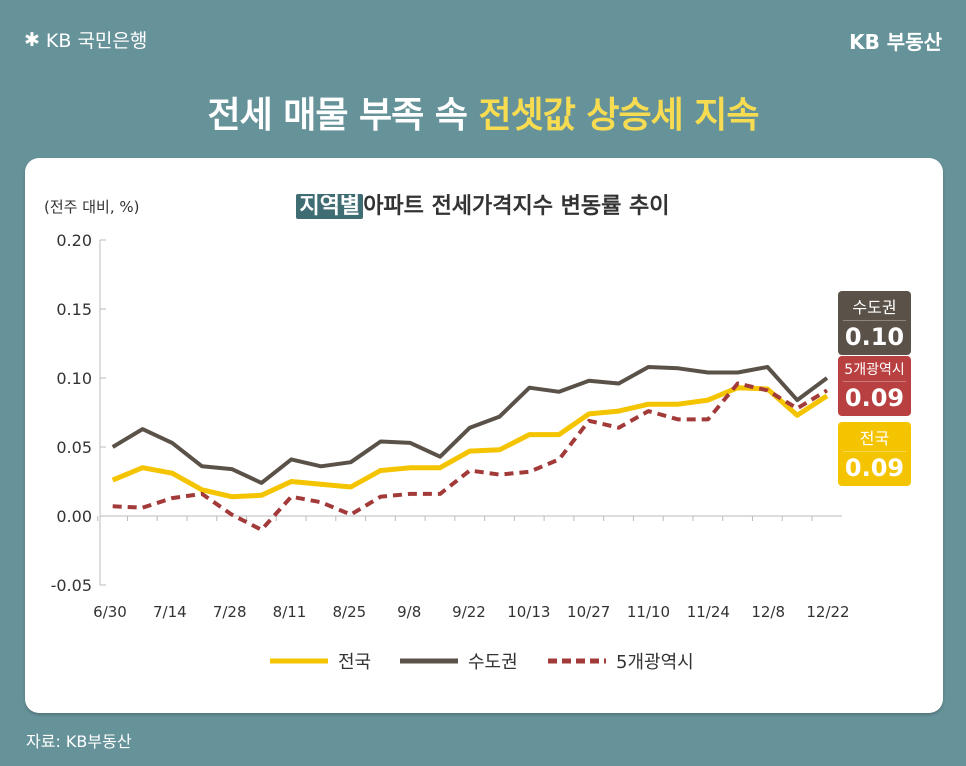 Image resolution: width=966 pixels, height=766 pixels. What do you see at coordinates (349, 612) in the screenshot?
I see `x-tick-label: 8/25` at bounding box center [349, 612].